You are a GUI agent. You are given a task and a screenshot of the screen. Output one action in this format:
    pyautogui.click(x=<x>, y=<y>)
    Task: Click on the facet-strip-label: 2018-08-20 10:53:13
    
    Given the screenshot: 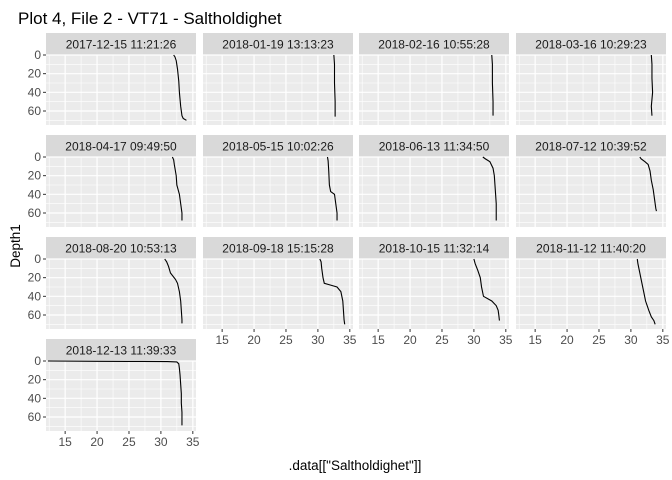 What is the action you would take?
    pyautogui.click(x=121, y=249)
    